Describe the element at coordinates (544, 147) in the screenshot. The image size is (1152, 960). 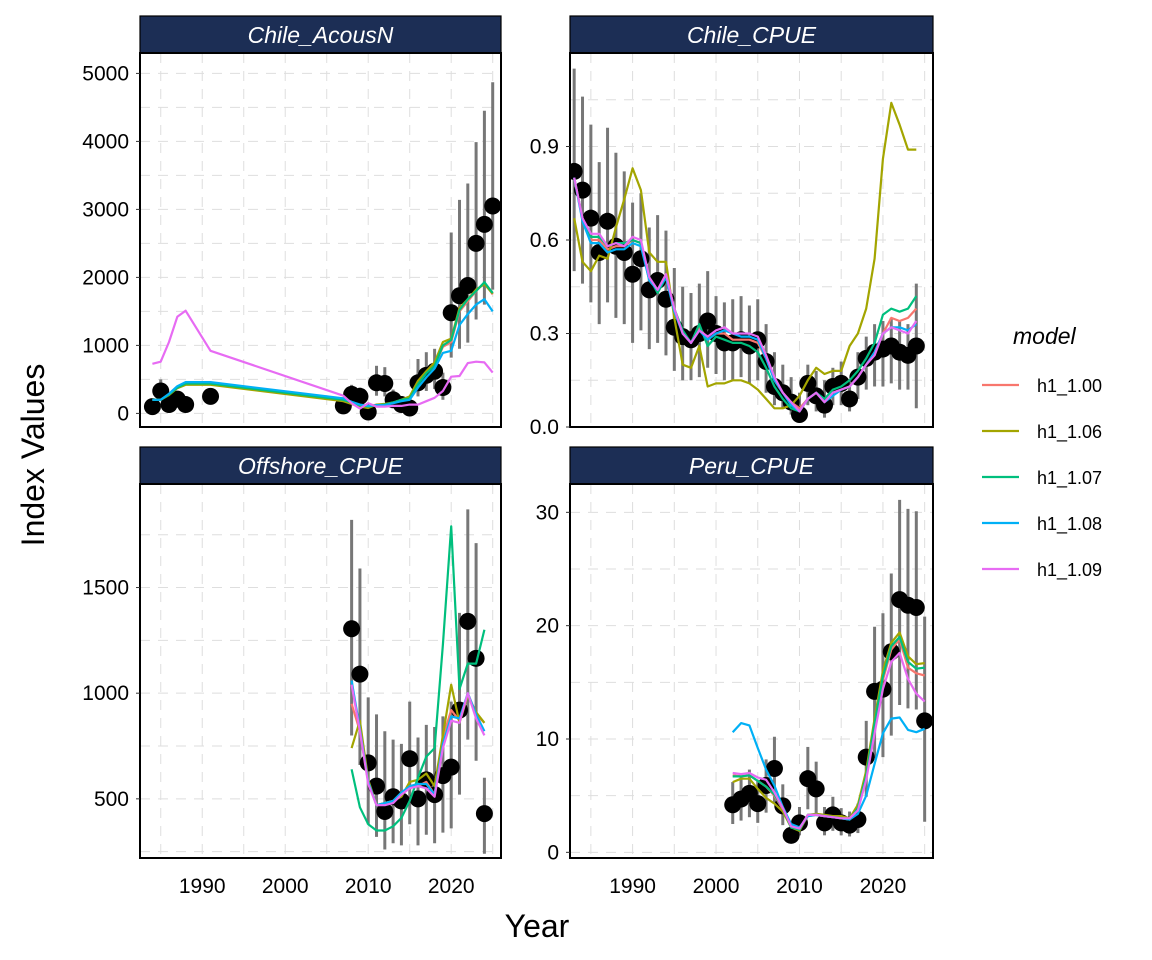
I see `y-tick-label: 0.9` at that location.